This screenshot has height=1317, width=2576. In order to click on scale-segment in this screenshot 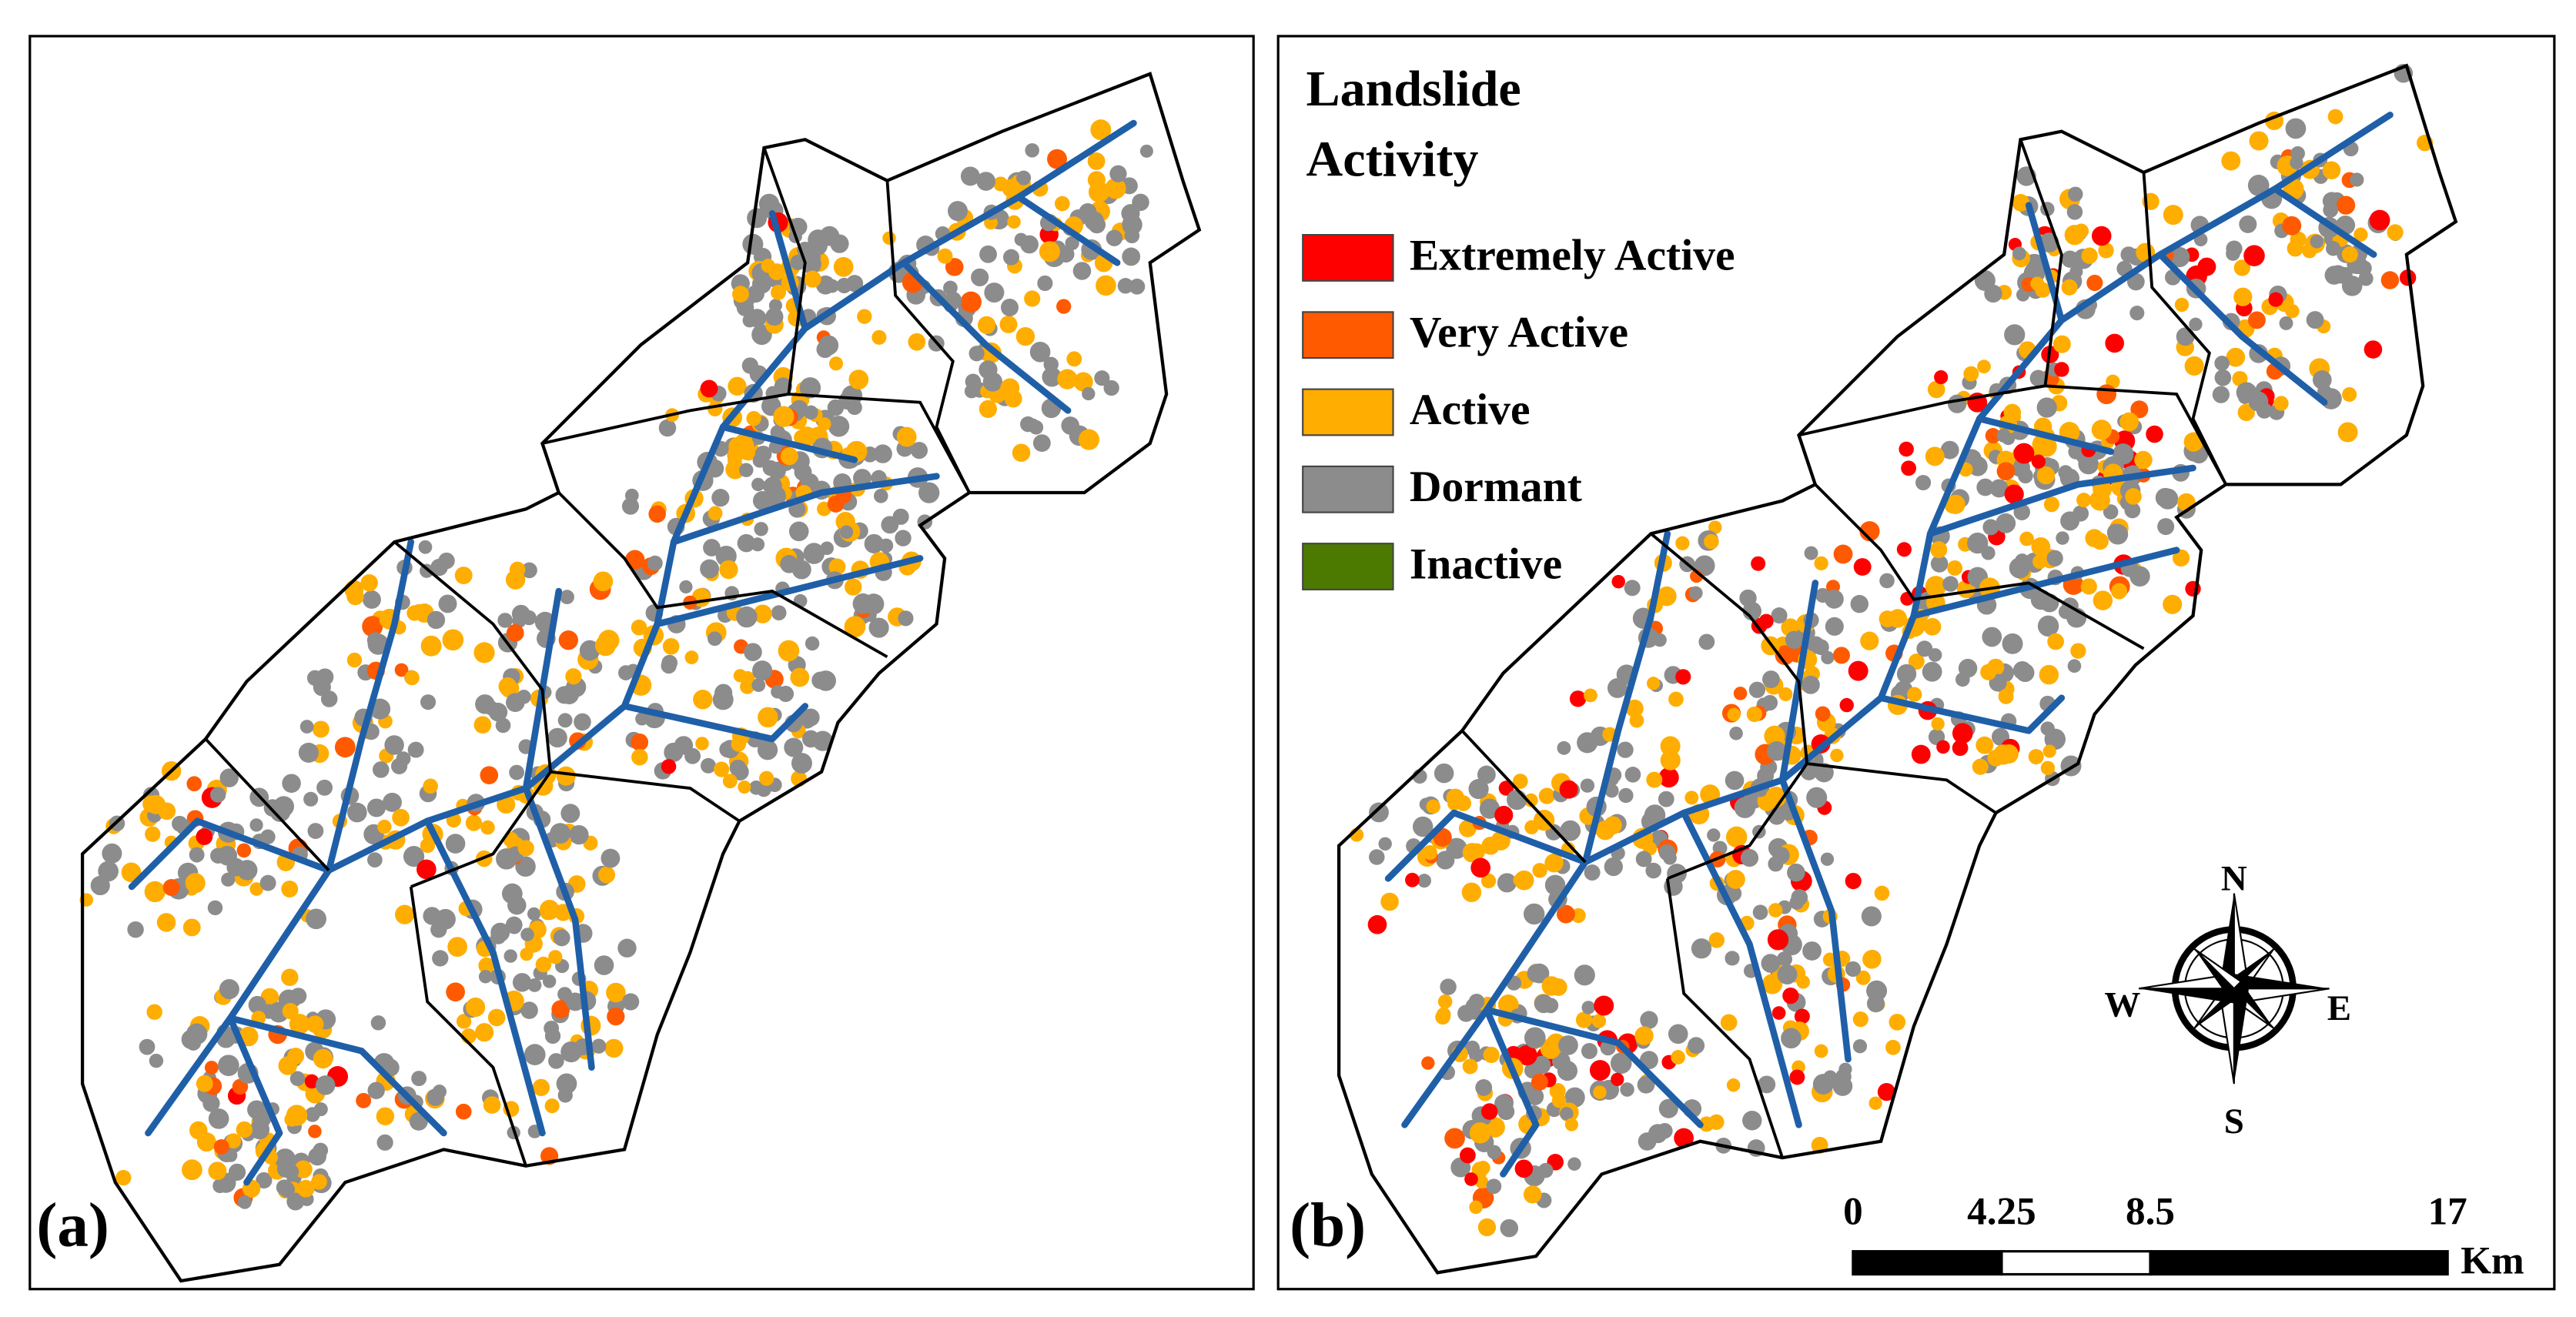, I will do `click(1928, 1263)`.